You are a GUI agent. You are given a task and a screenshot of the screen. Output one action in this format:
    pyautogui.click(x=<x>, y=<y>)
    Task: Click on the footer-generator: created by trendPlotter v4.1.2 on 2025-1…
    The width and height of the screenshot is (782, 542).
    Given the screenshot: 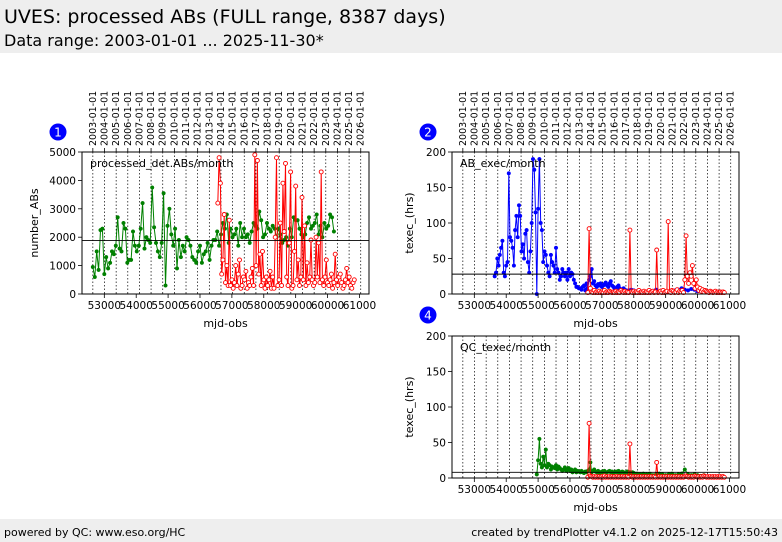 What is the action you would take?
    pyautogui.click(x=624, y=532)
    